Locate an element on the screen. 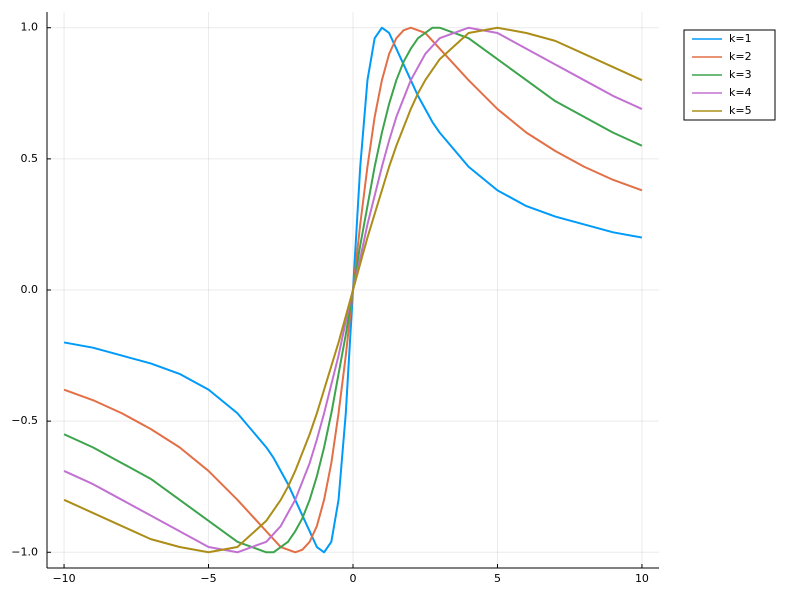  x-tick-label: −10 is located at coordinates (63, 578).